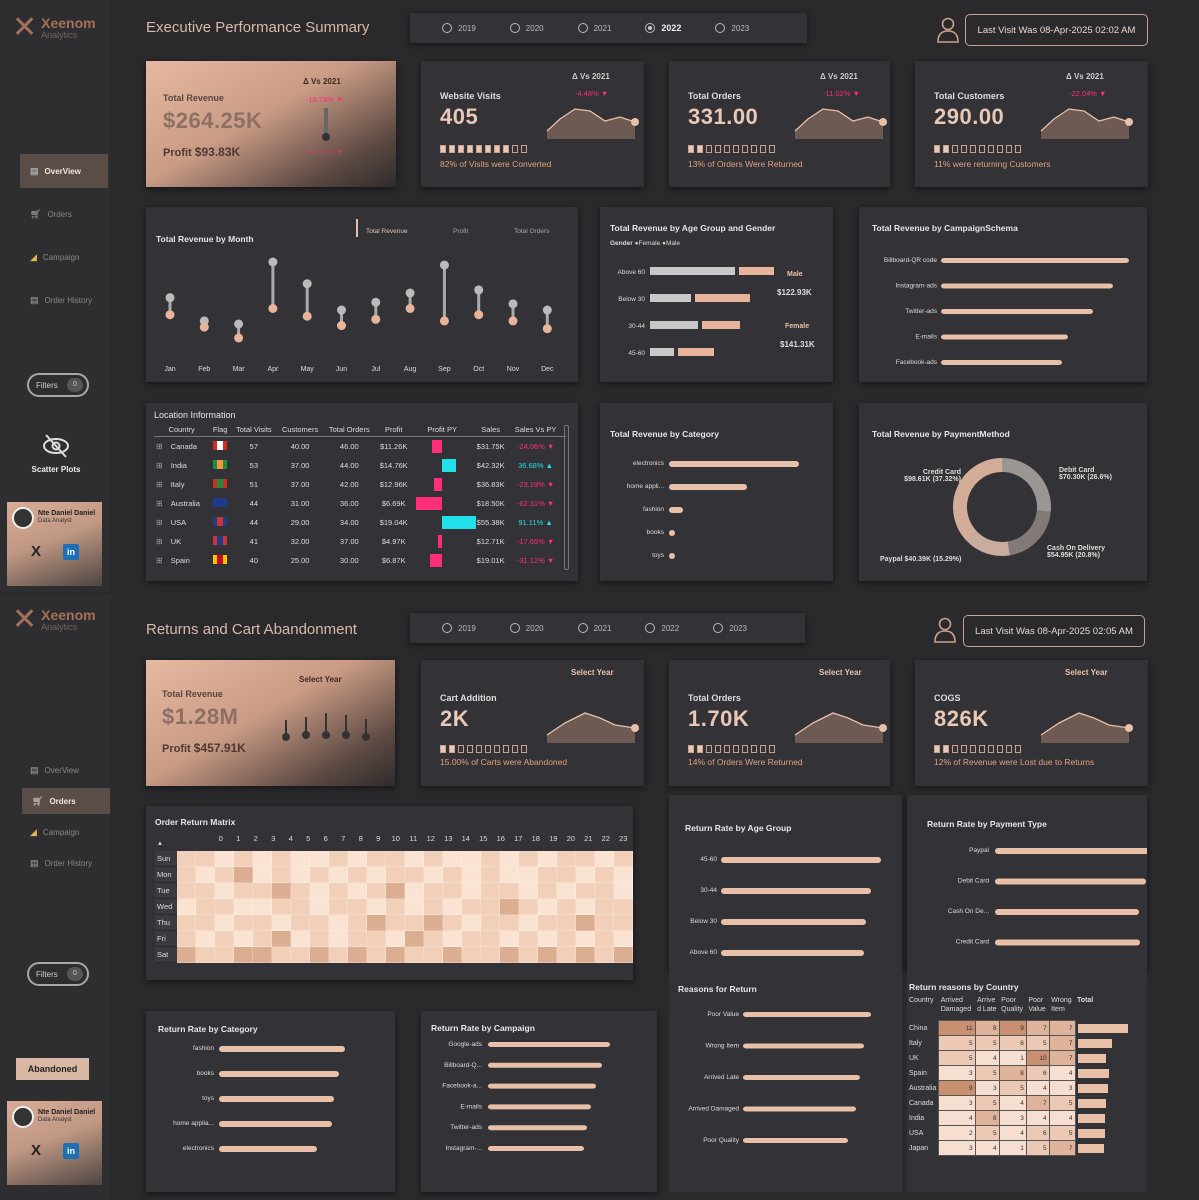 The width and height of the screenshot is (1199, 1200). What do you see at coordinates (1012, 1005) in the screenshot?
I see `column-header: Poor Quality` at bounding box center [1012, 1005].